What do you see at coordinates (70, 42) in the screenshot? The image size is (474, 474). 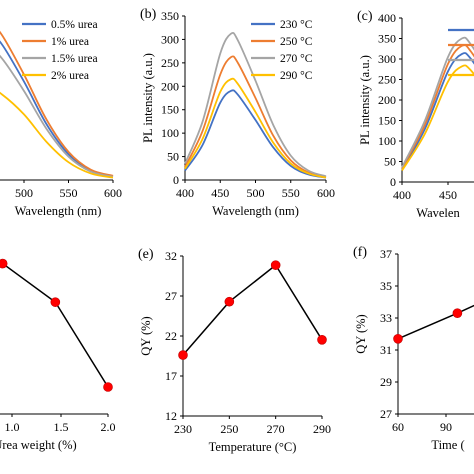 I see `legend-label: 1% urea` at bounding box center [70, 42].